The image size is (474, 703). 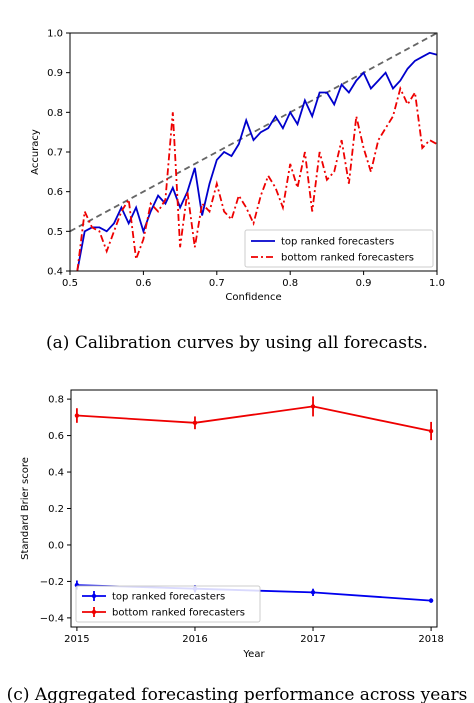 I want to click on x-tick-label: 2015, so click(x=76, y=639).